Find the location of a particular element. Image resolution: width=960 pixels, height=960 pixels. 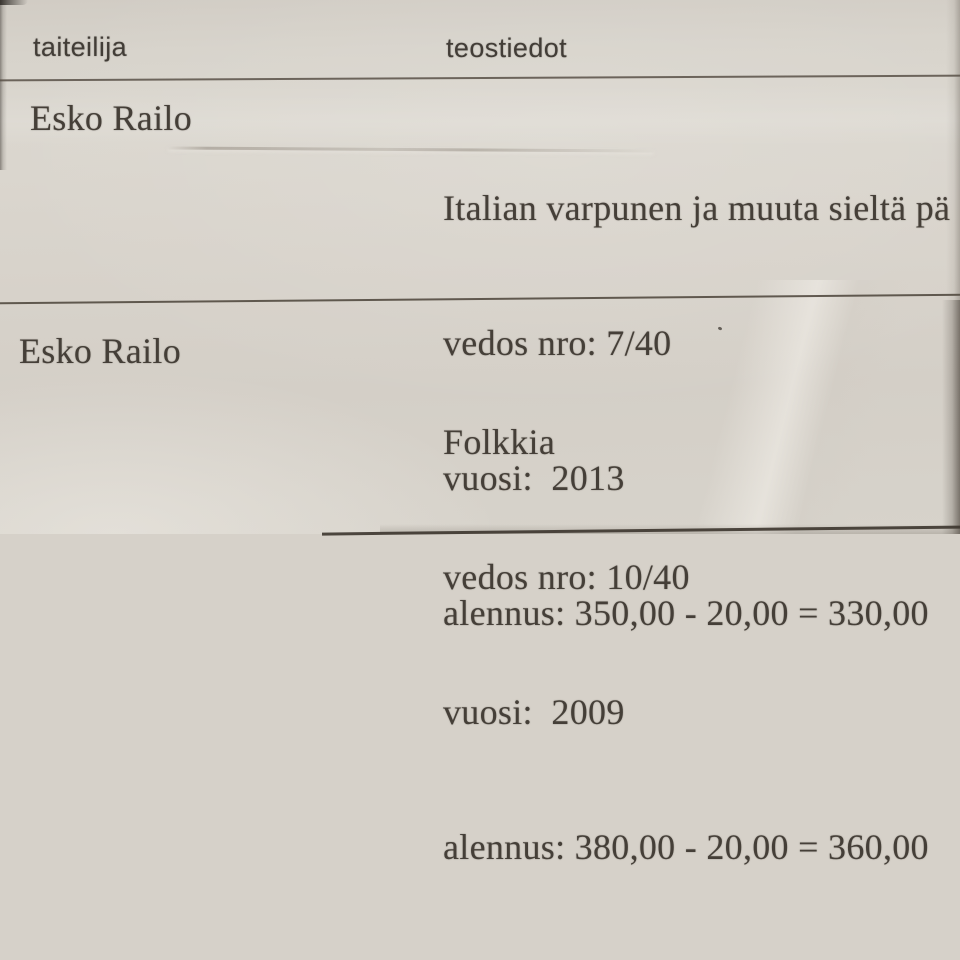

header-divider-line is located at coordinates (480, 78).